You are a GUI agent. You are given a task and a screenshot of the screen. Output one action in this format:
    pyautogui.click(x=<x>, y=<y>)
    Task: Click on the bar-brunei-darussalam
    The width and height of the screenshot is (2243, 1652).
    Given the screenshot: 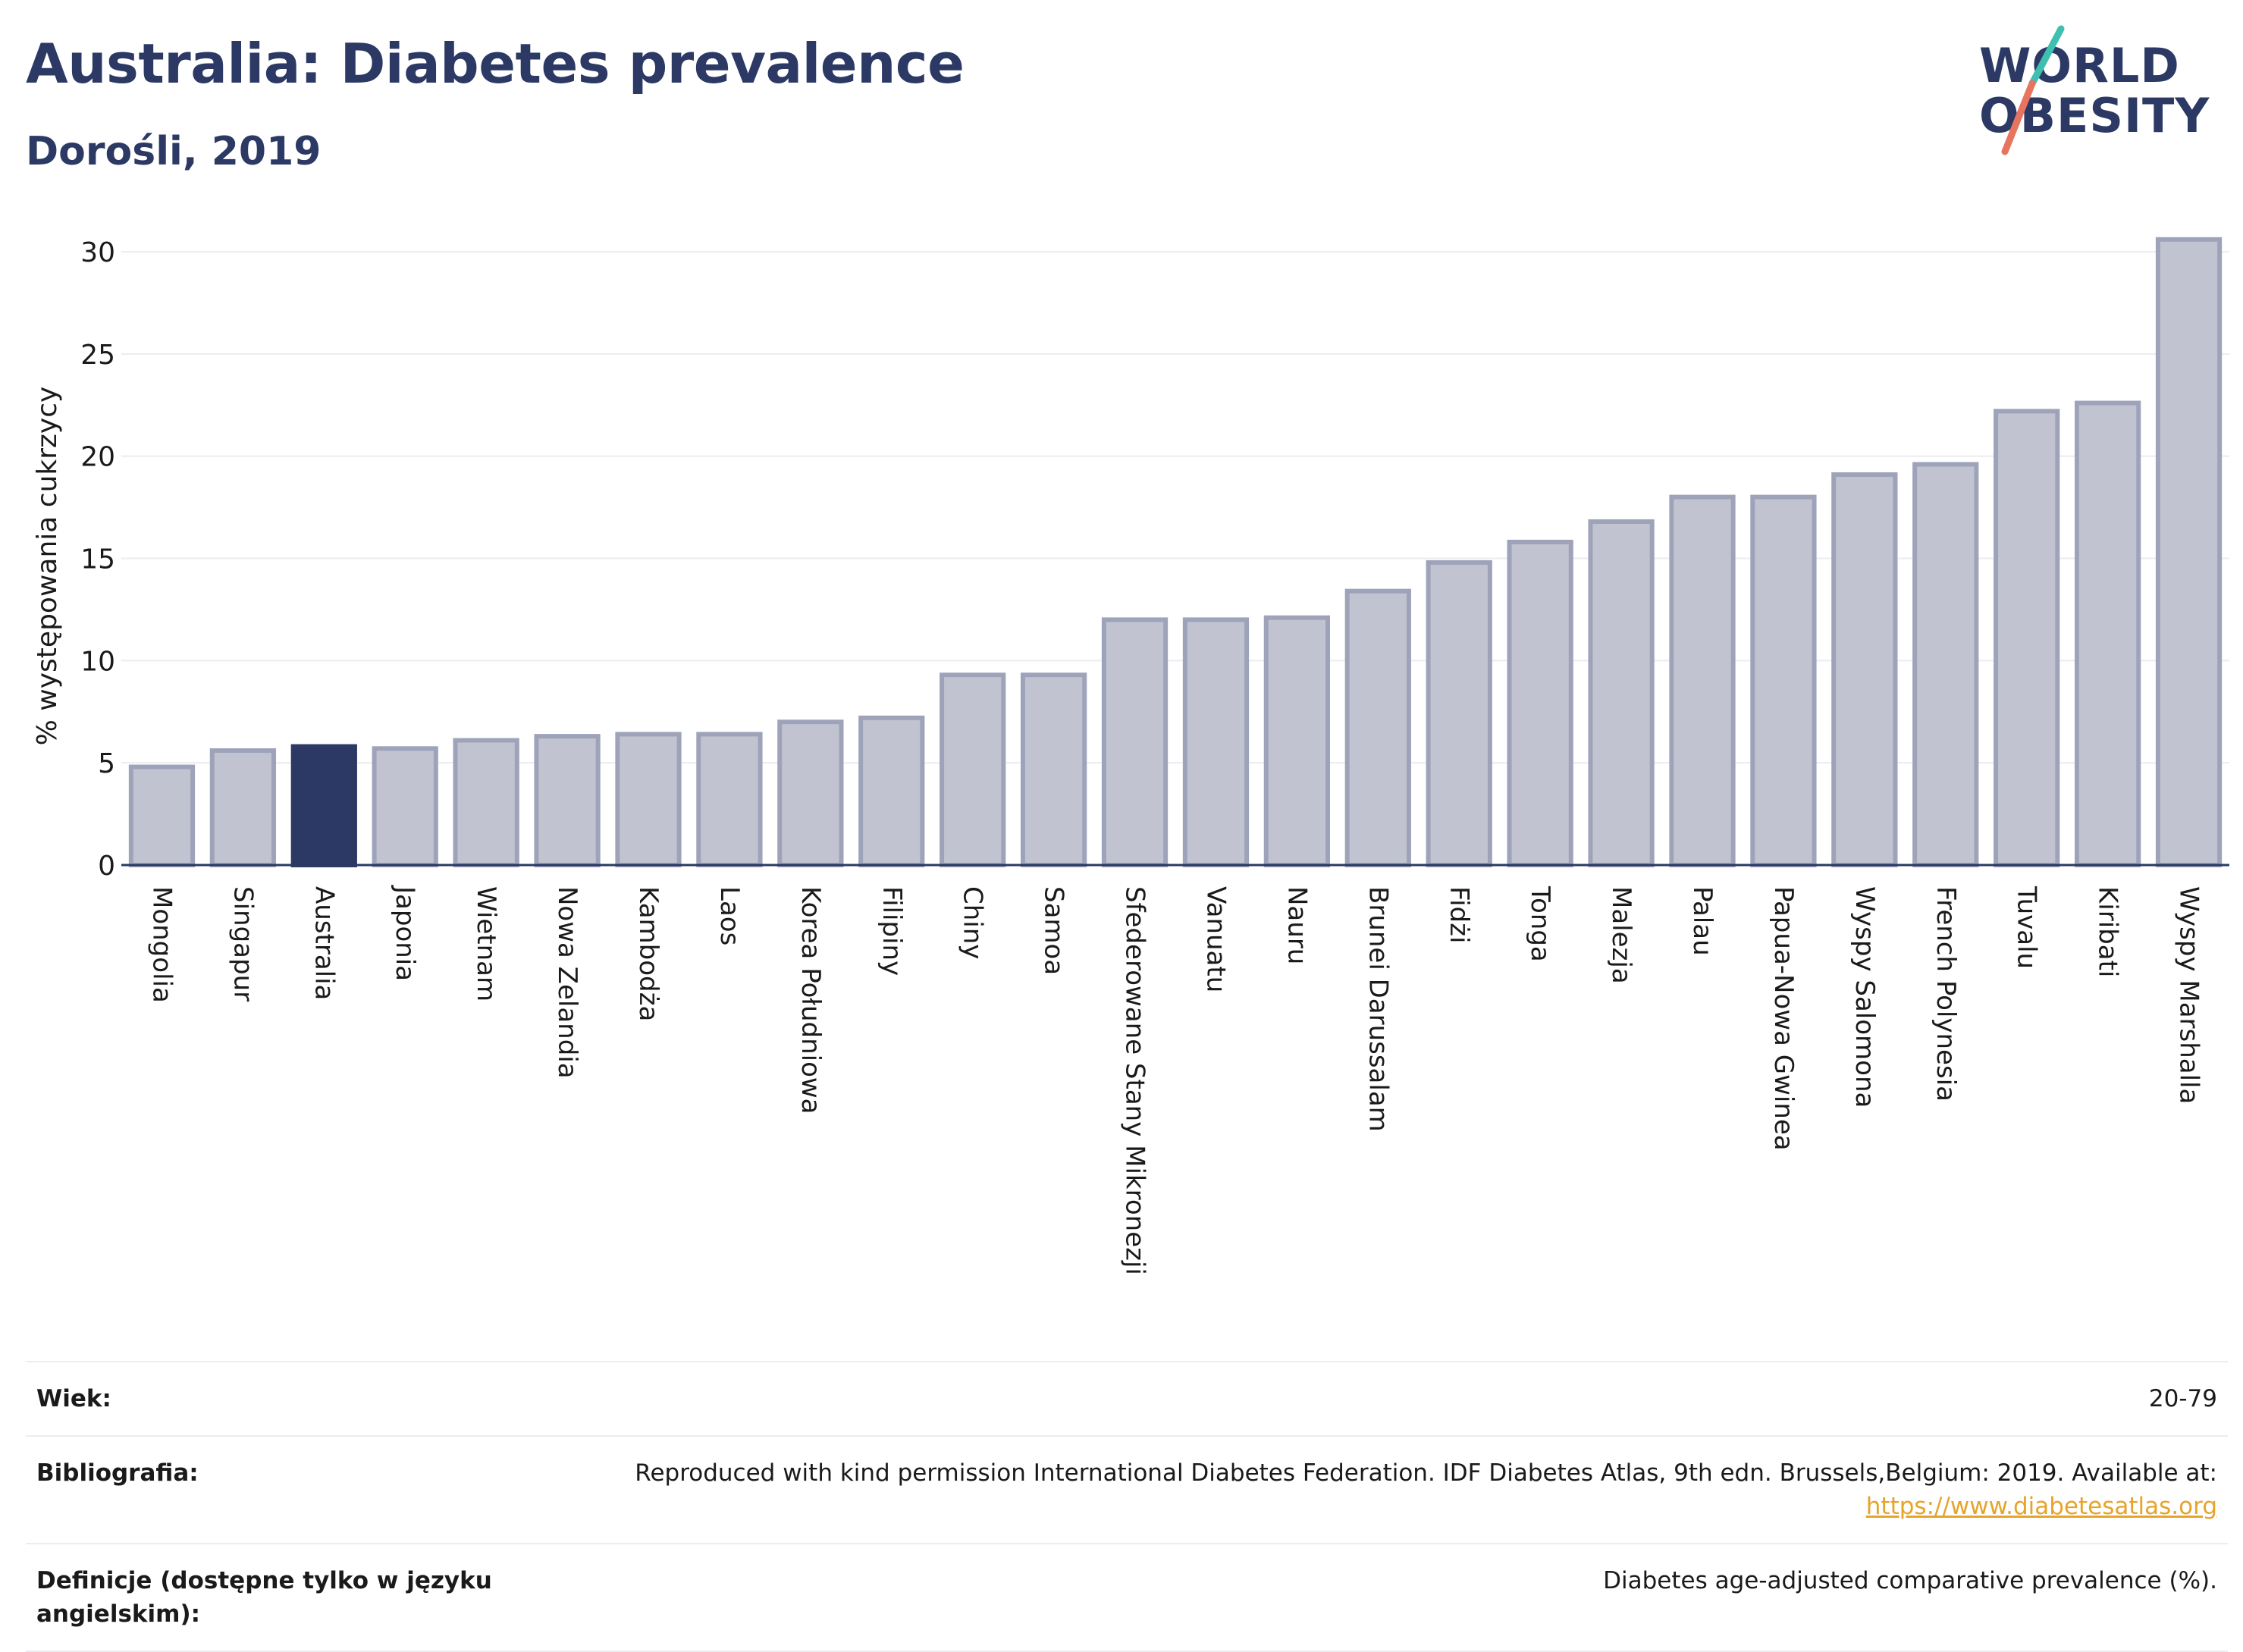 What is the action you would take?
    pyautogui.click(x=1378, y=727)
    